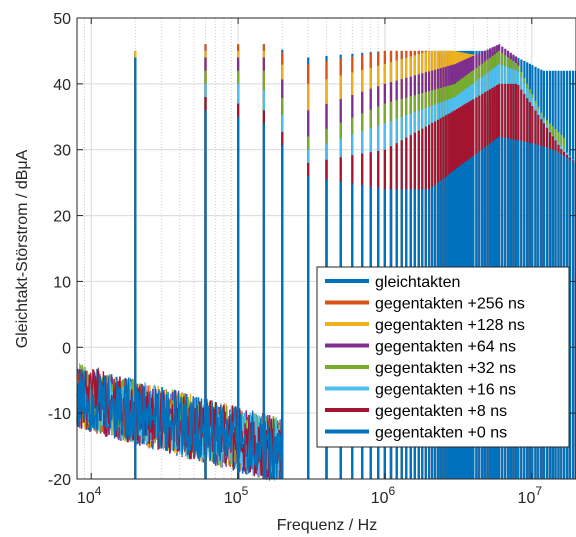  I want to click on x-tick-label-exponent: 5, so click(245, 491).